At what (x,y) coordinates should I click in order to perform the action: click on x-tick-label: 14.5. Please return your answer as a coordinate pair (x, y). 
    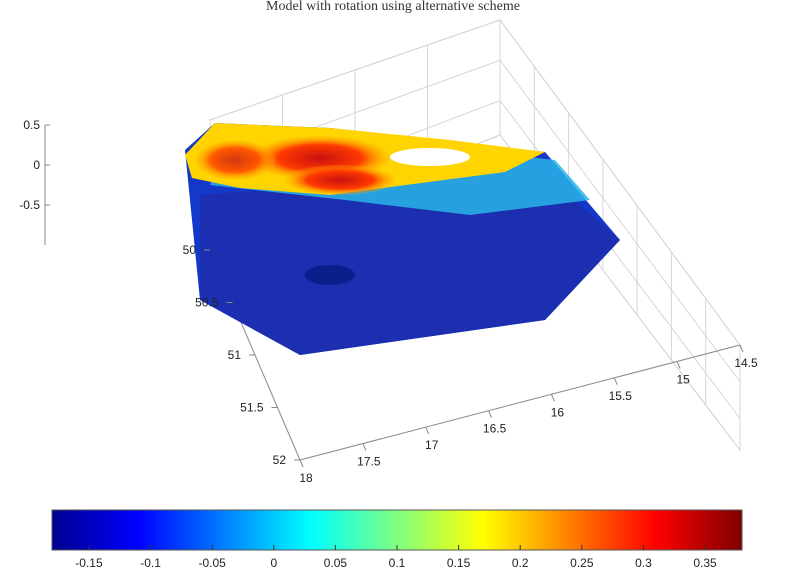
    Looking at the image, I should click on (746, 363).